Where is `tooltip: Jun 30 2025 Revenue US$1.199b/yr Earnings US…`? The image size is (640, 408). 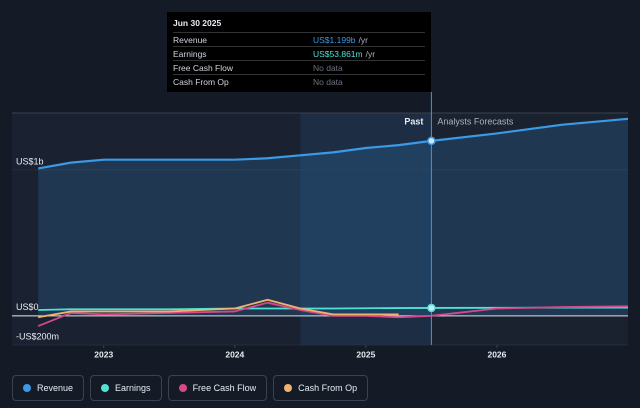
tooltip: Jun 30 2025 Revenue US$1.199b/yr Earnings US… is located at coordinates (299, 52).